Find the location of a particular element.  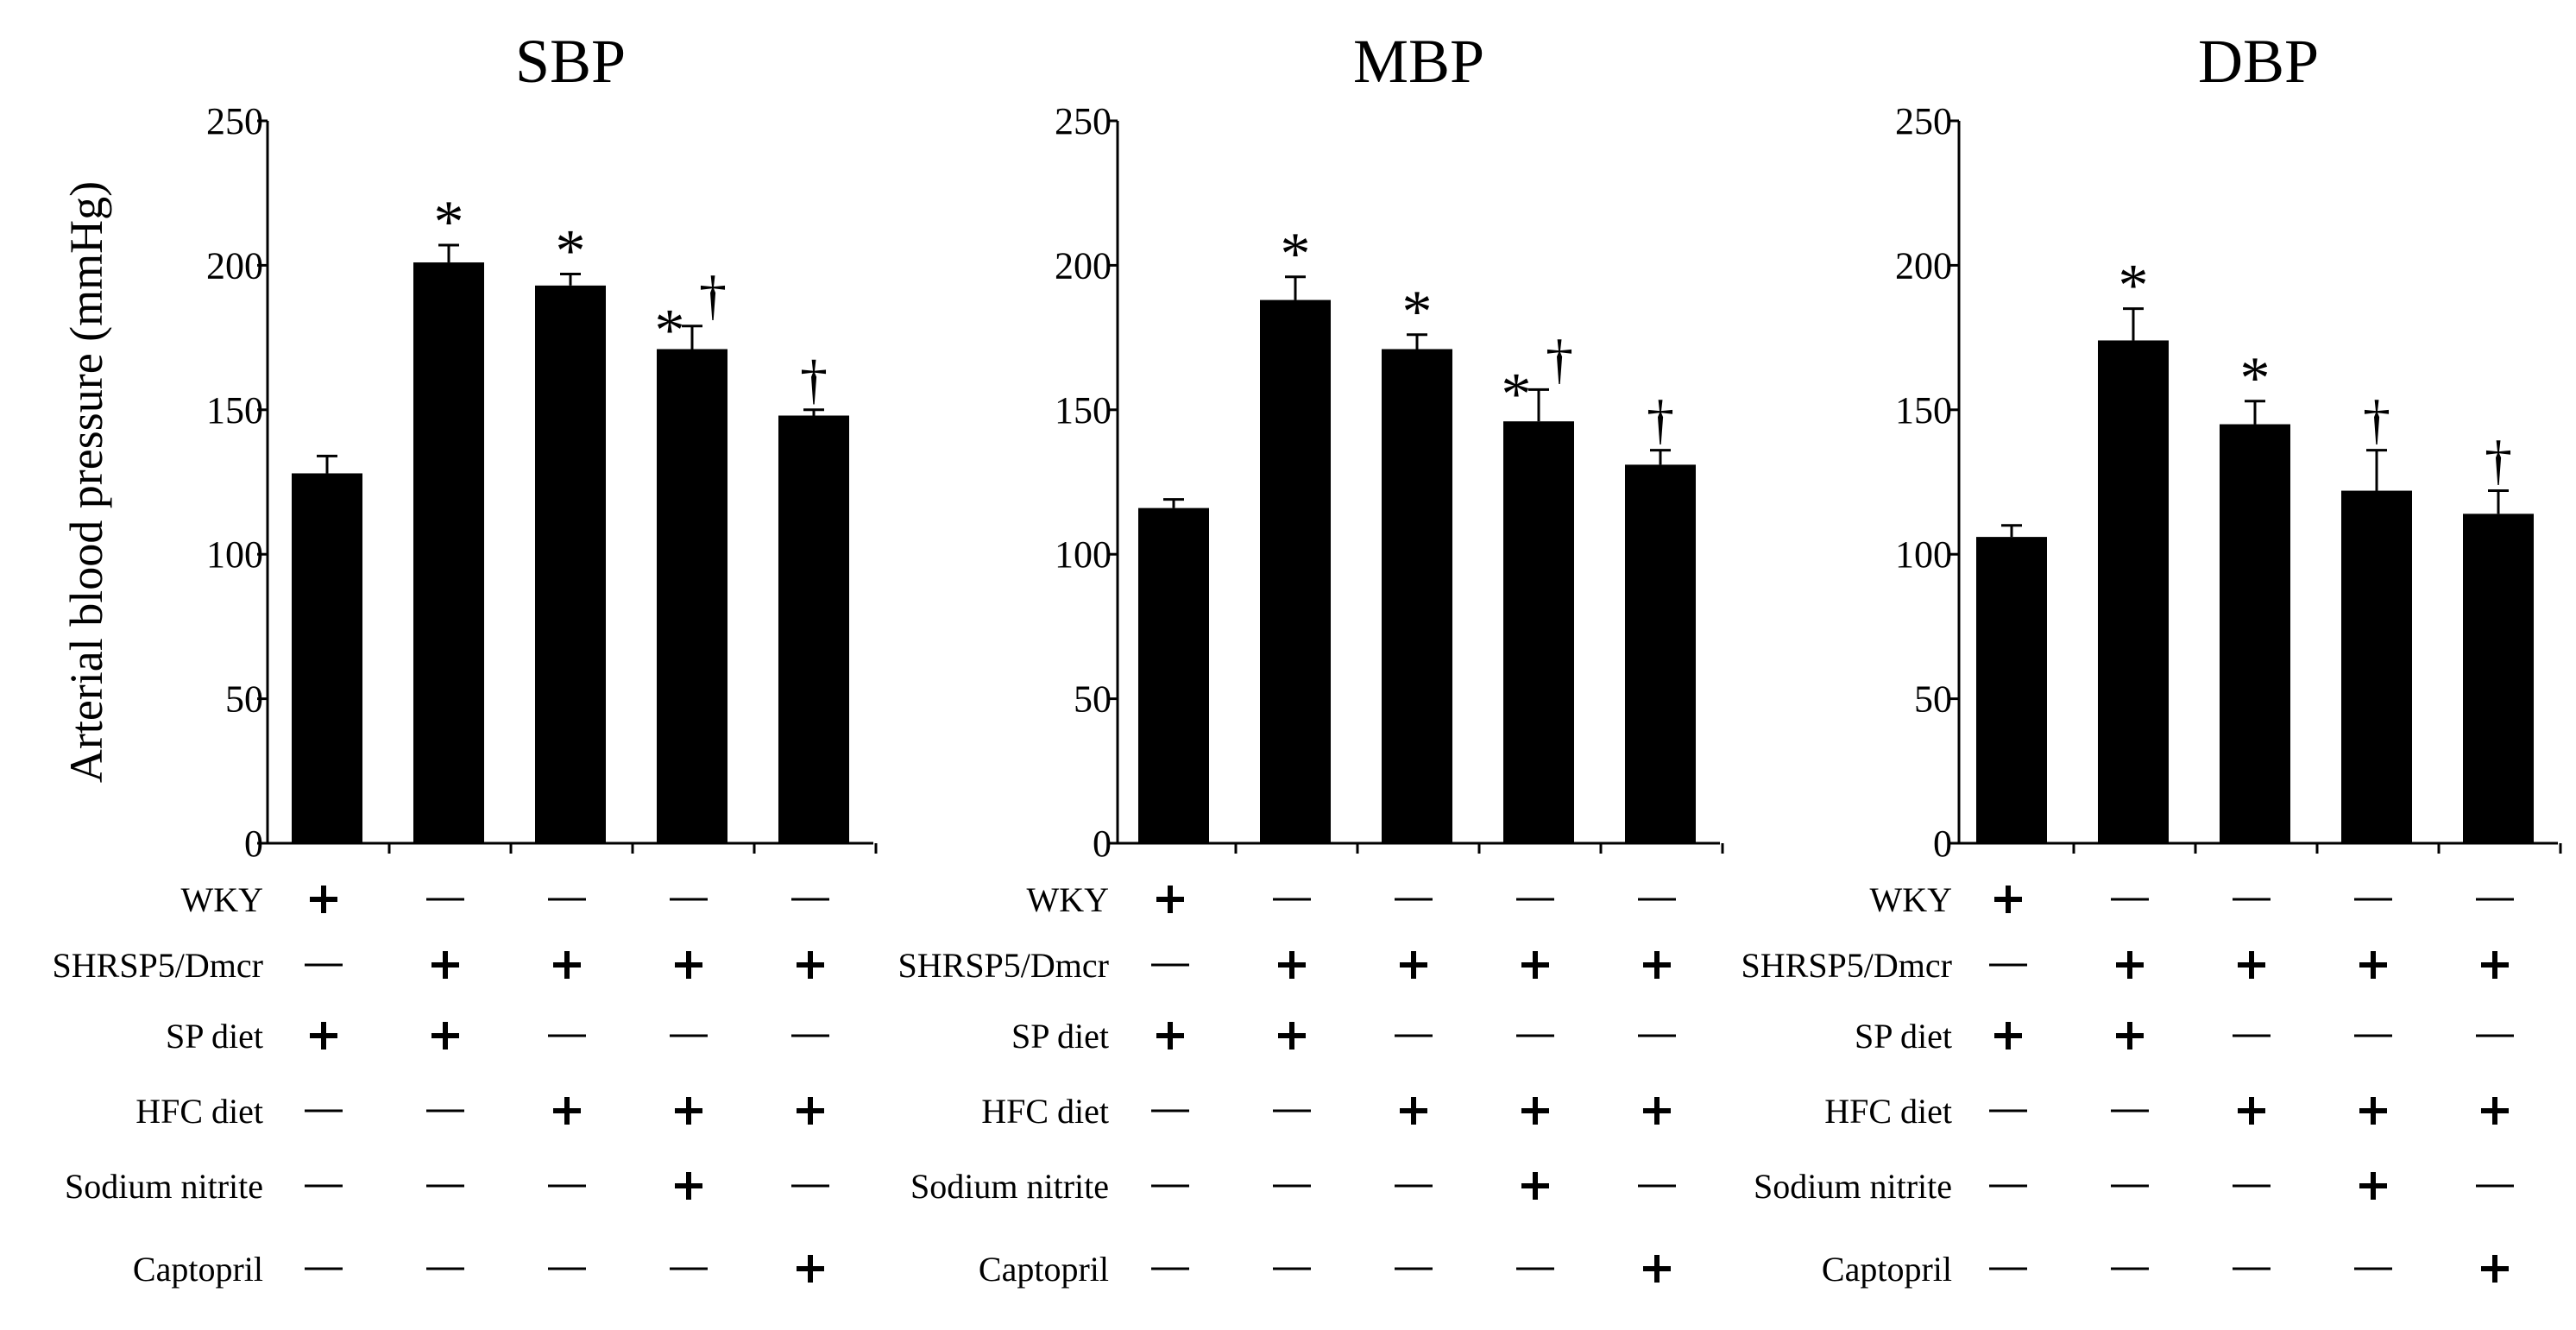

chart-title: SBP is located at coordinates (570, 61).